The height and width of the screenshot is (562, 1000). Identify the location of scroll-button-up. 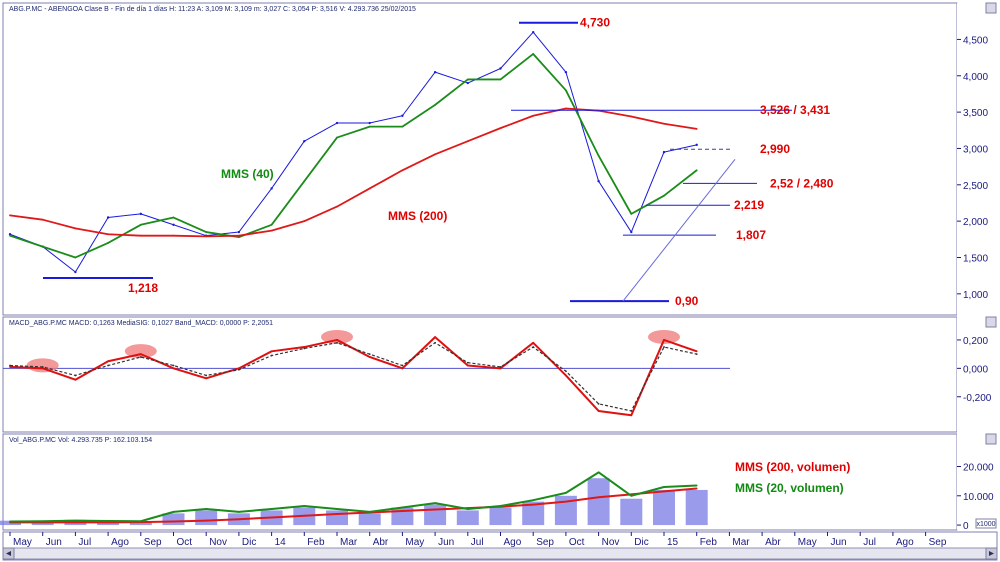
(991, 8).